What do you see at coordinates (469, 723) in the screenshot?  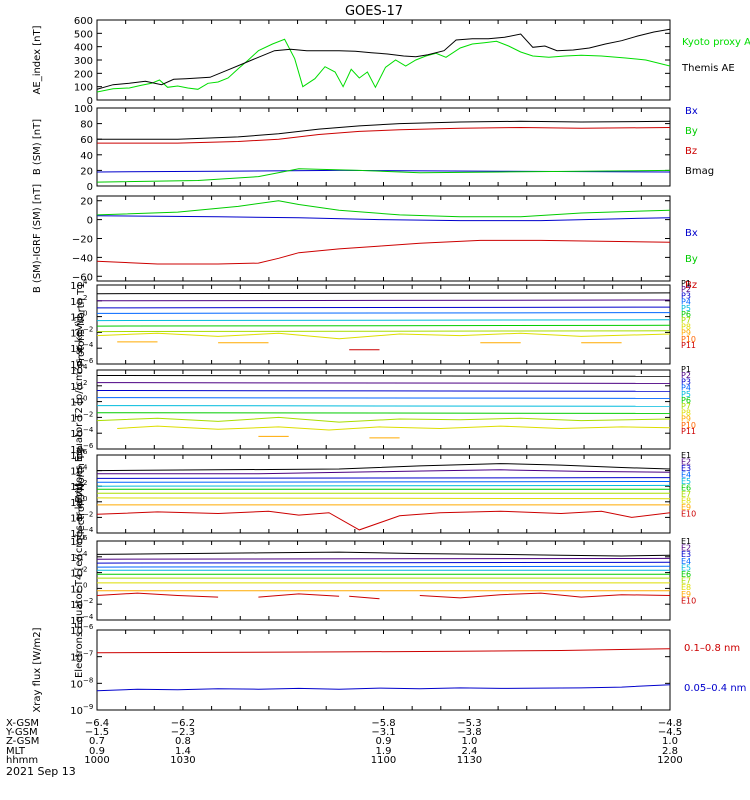 I see `x-axis-value: −5.3` at bounding box center [469, 723].